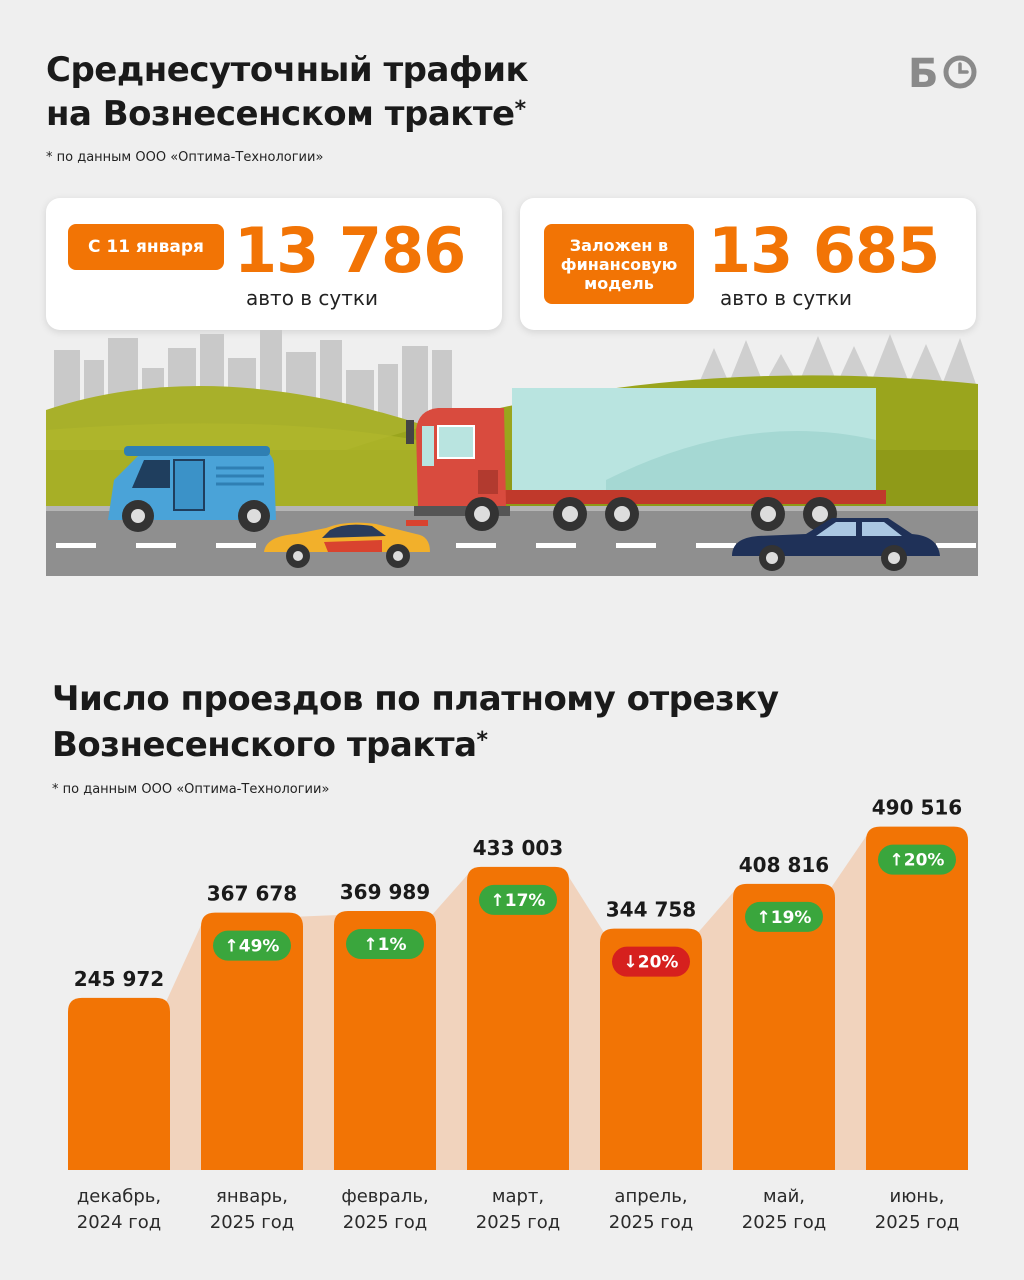 This screenshot has height=1280, width=1024. I want to click on change-badge-text: ↓20%, so click(651, 963).